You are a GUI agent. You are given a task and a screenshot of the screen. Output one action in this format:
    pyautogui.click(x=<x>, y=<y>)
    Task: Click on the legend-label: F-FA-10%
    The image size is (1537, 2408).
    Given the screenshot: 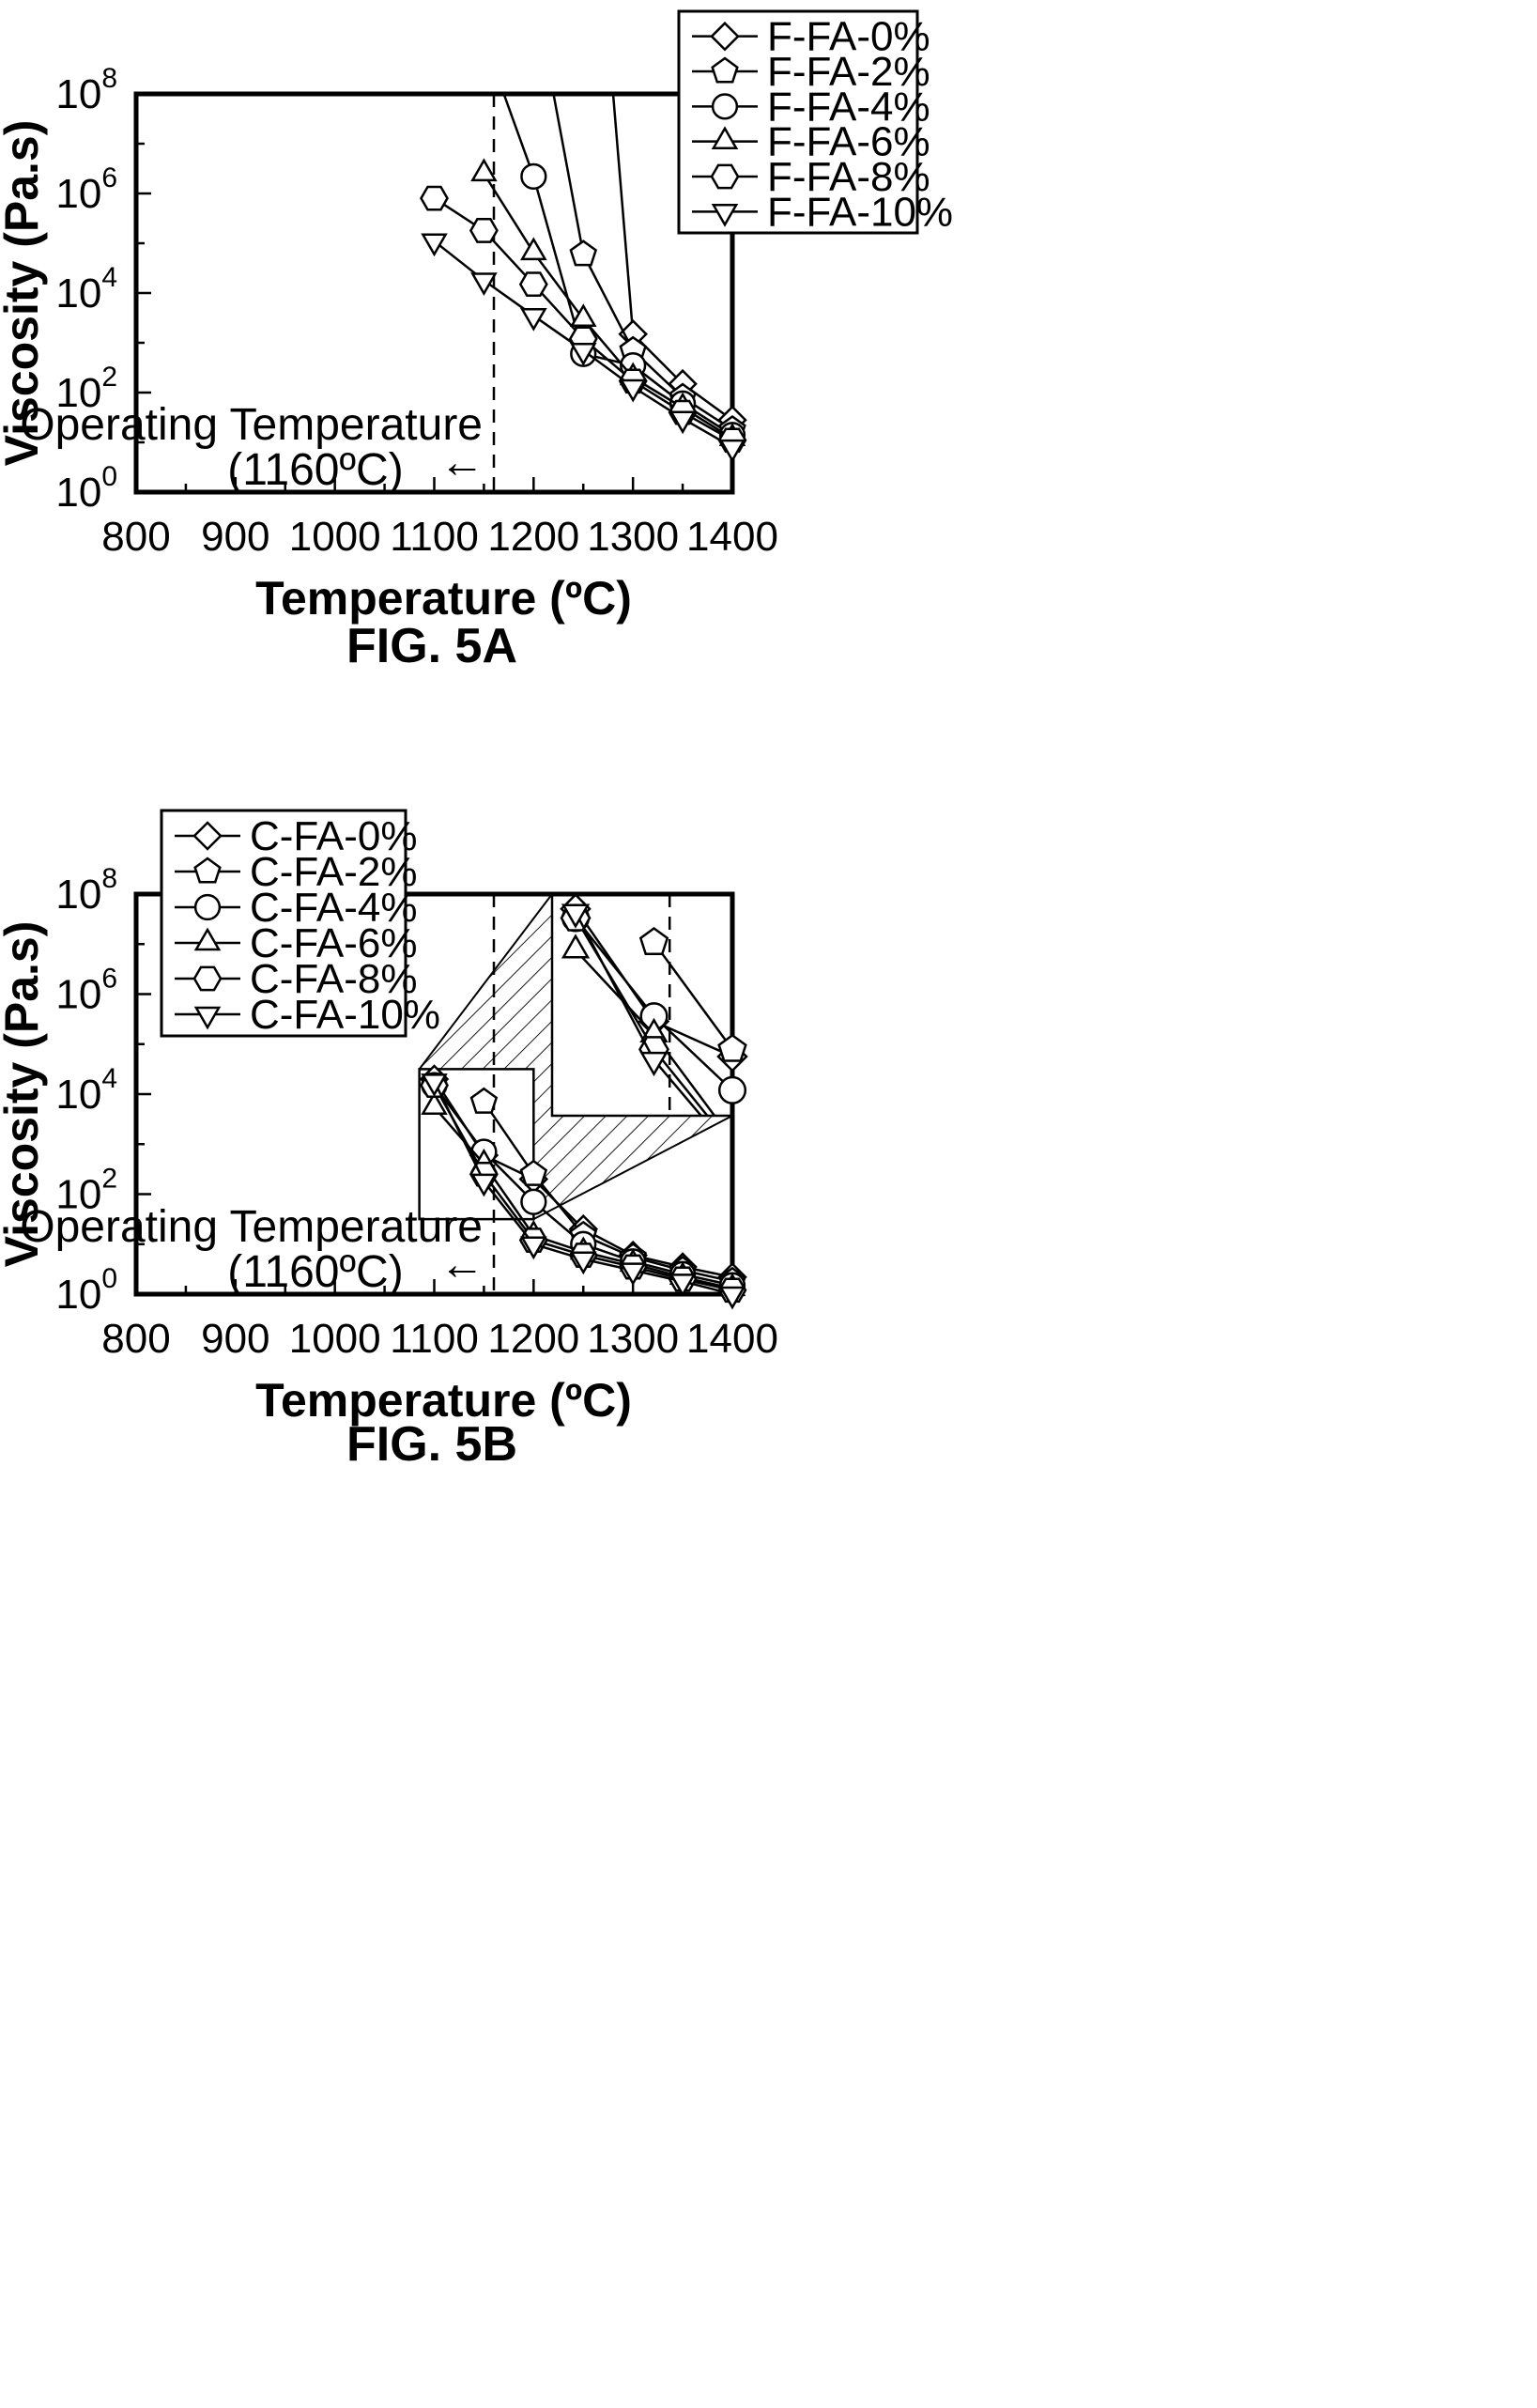 What is the action you would take?
    pyautogui.click(x=860, y=212)
    